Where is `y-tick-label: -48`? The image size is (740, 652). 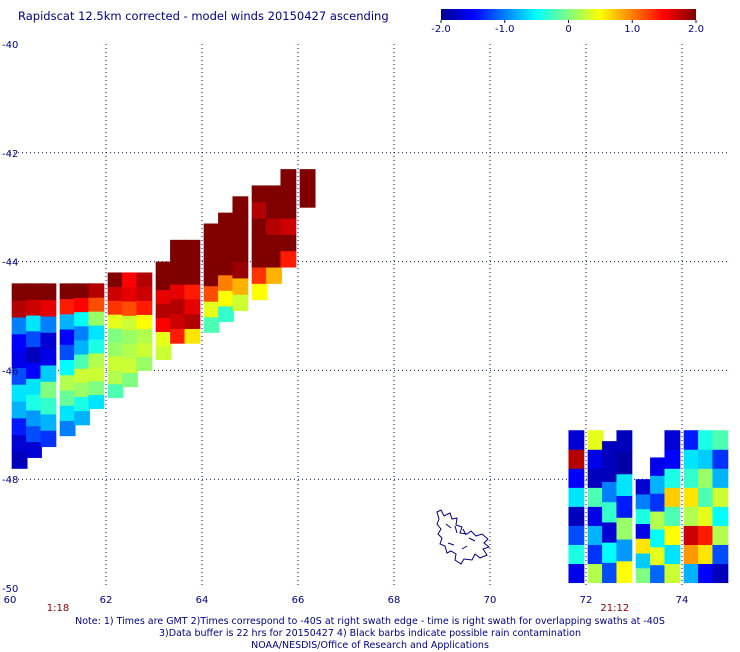 y-tick-label: -48 is located at coordinates (10, 480).